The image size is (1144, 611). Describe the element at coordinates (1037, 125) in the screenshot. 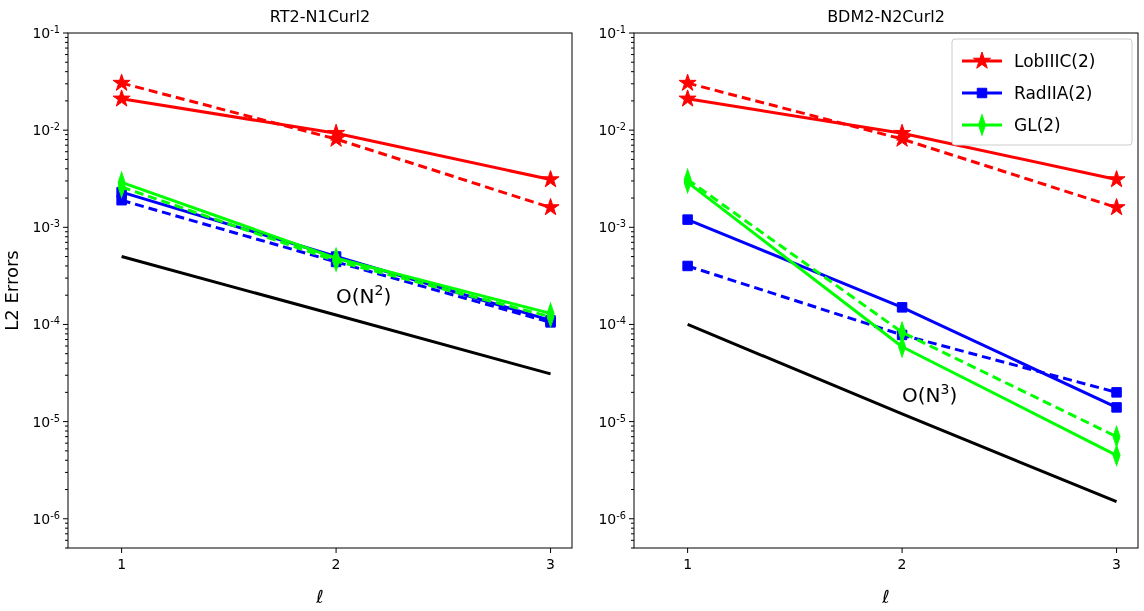

I see `legend-label: GL(2)` at that location.